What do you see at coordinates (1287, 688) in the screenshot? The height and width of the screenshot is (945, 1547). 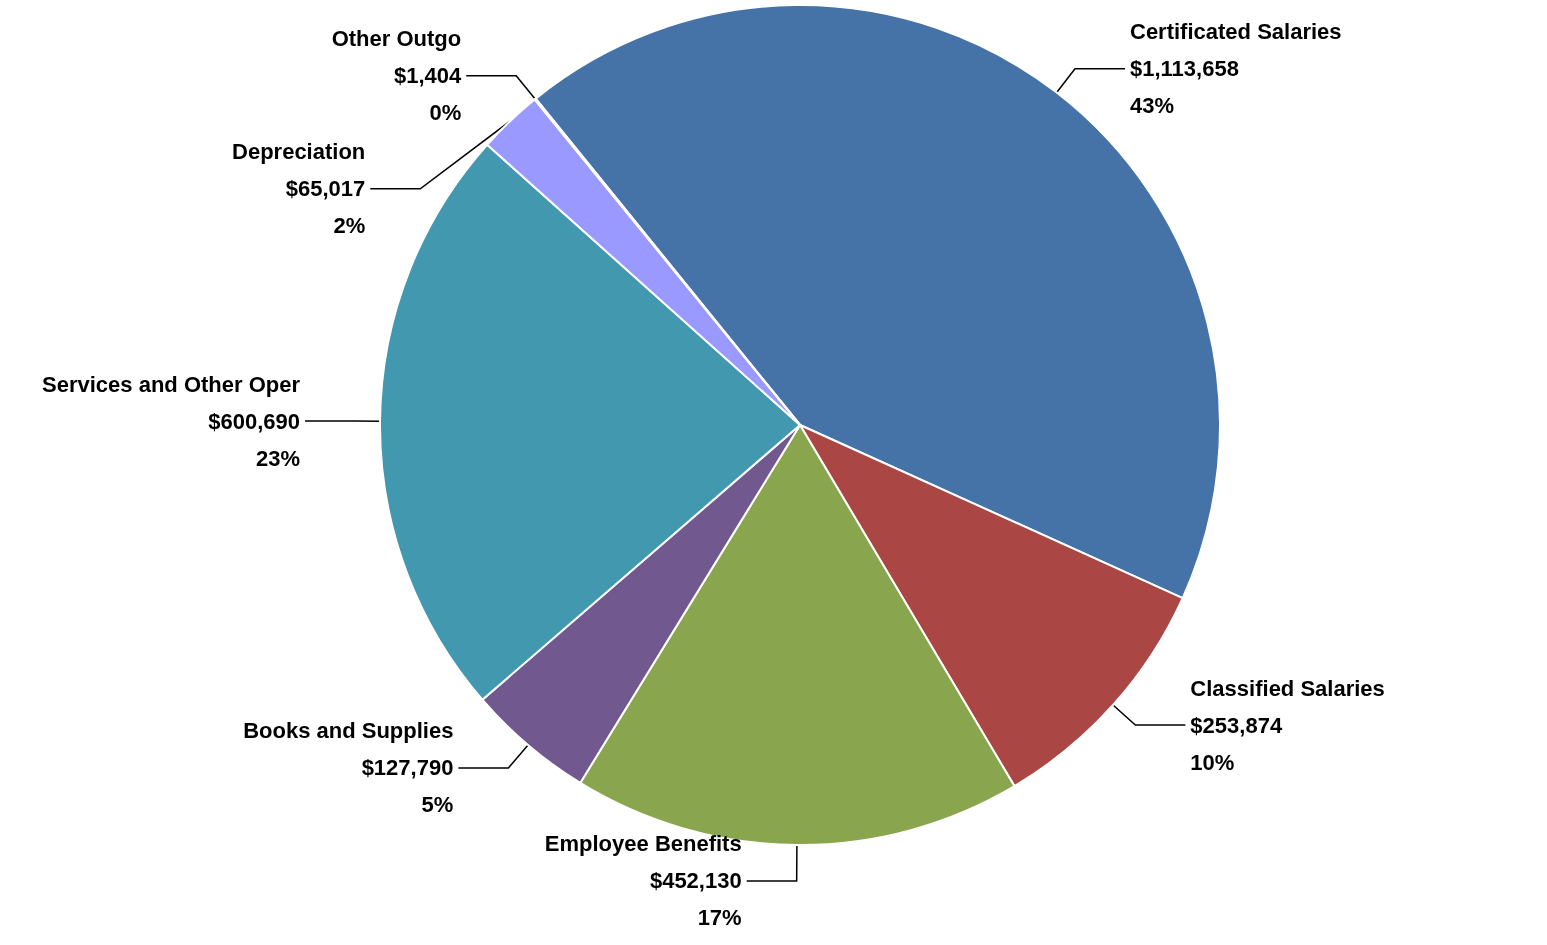 I see `slice-label: Classified Salaries` at bounding box center [1287, 688].